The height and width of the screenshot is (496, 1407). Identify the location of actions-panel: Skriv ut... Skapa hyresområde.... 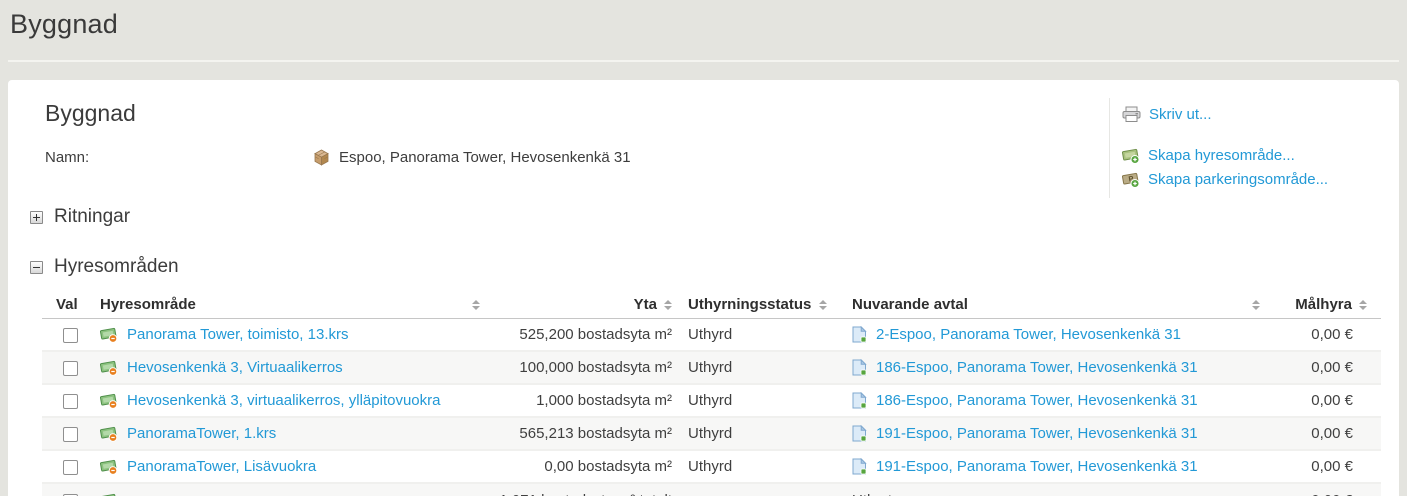
(1251, 148).